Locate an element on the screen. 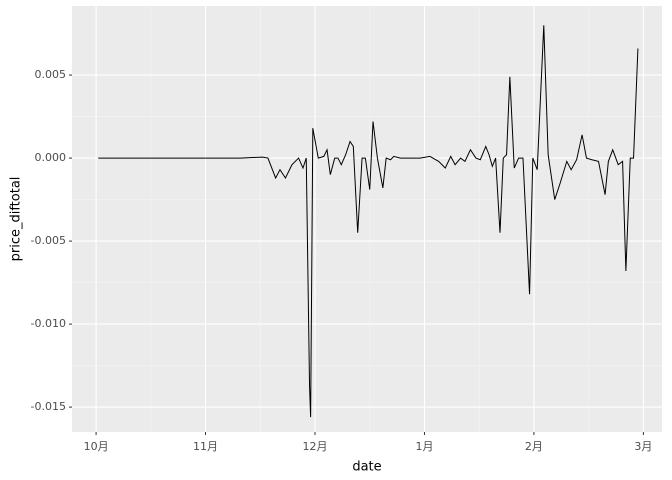 The width and height of the screenshot is (672, 480). x-tick-label: 12月 is located at coordinates (315, 446).